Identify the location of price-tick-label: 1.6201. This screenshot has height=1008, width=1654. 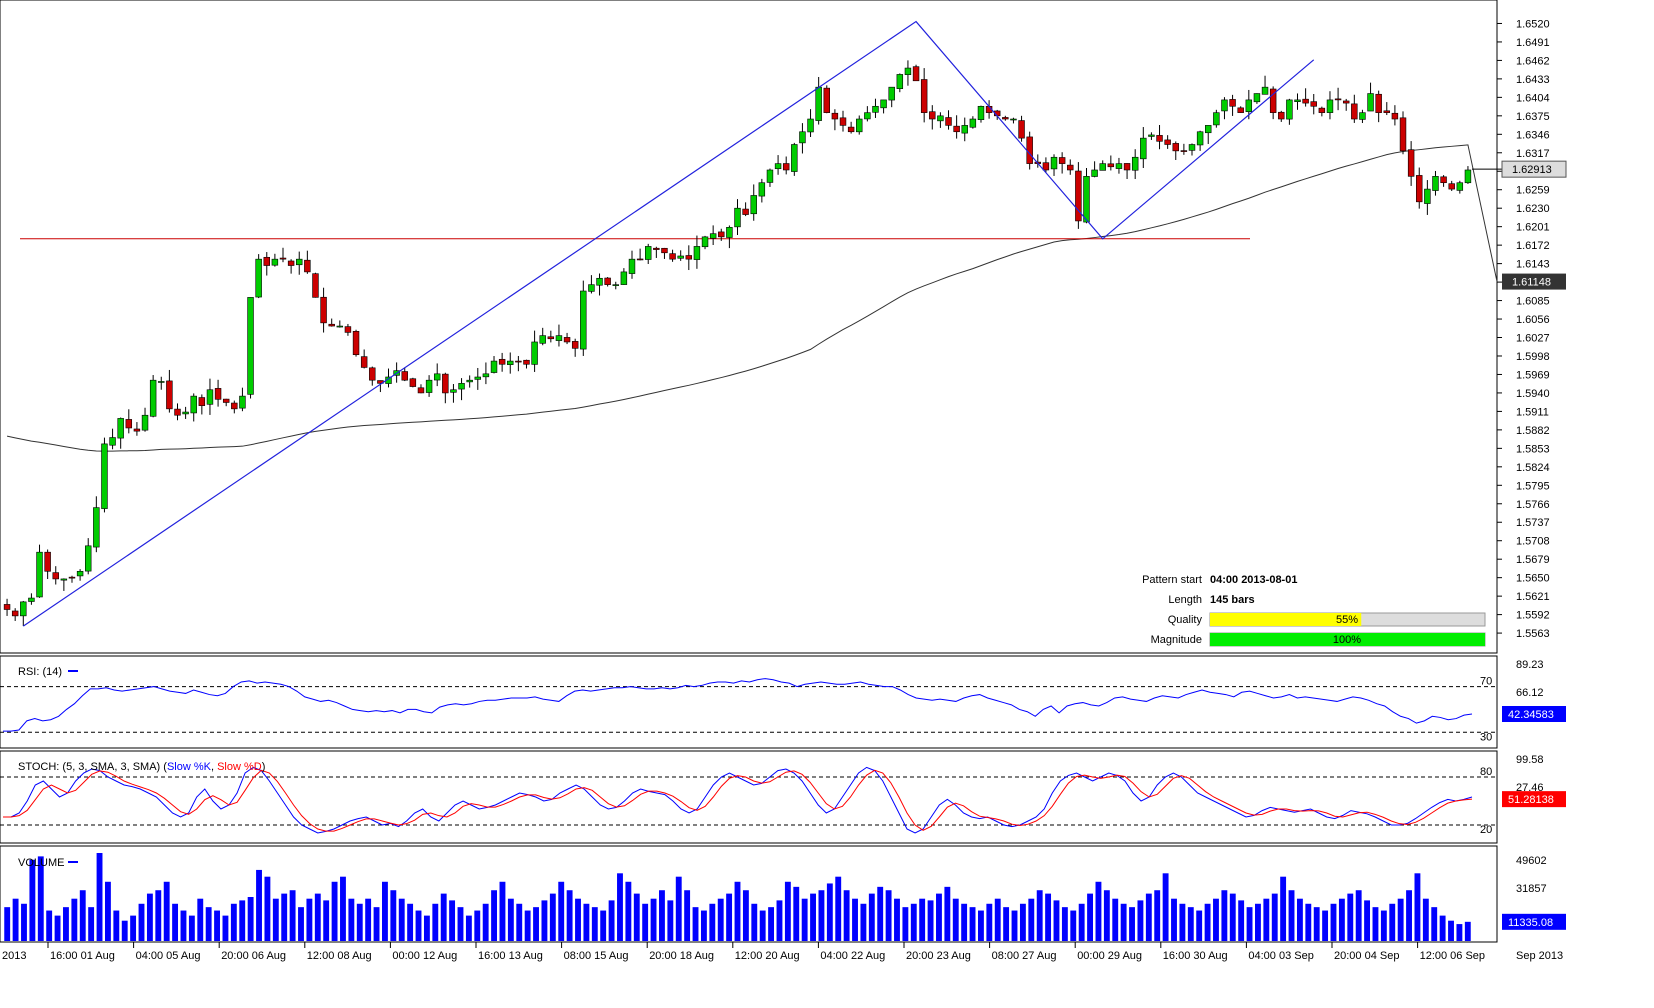
(1533, 228).